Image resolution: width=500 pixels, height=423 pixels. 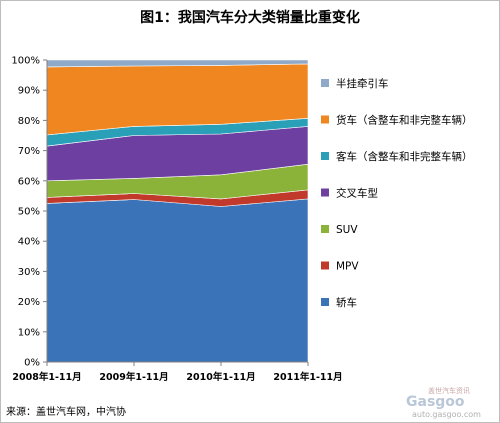 What do you see at coordinates (404, 120) in the screenshot?
I see `legend-label: 货车（含整车和非完整车辆）` at bounding box center [404, 120].